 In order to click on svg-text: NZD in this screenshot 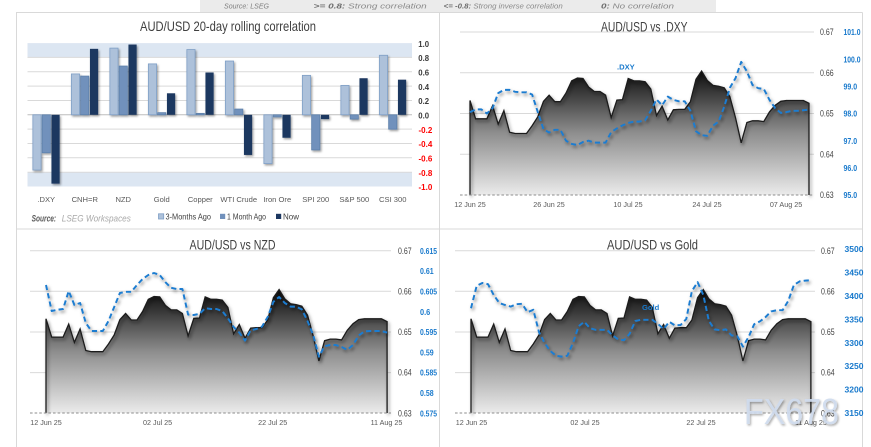, I will do `click(123, 199)`.